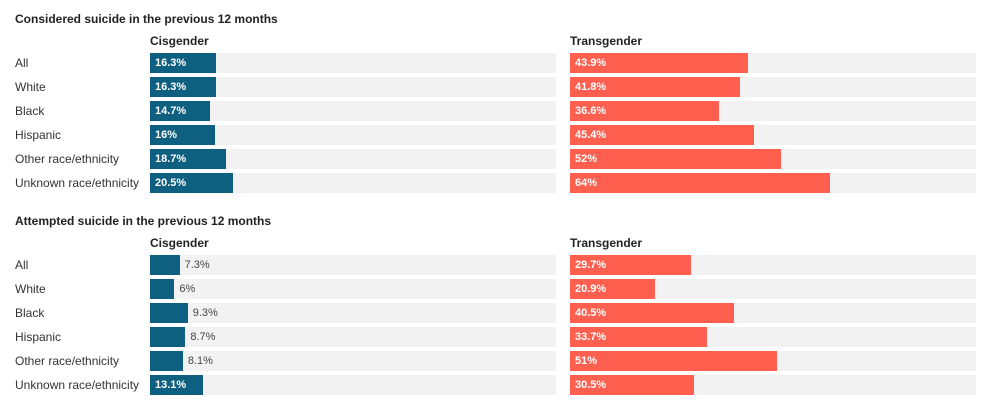 The image size is (982, 418). Describe the element at coordinates (171, 385) in the screenshot. I see `data-label: 13.1%` at that location.